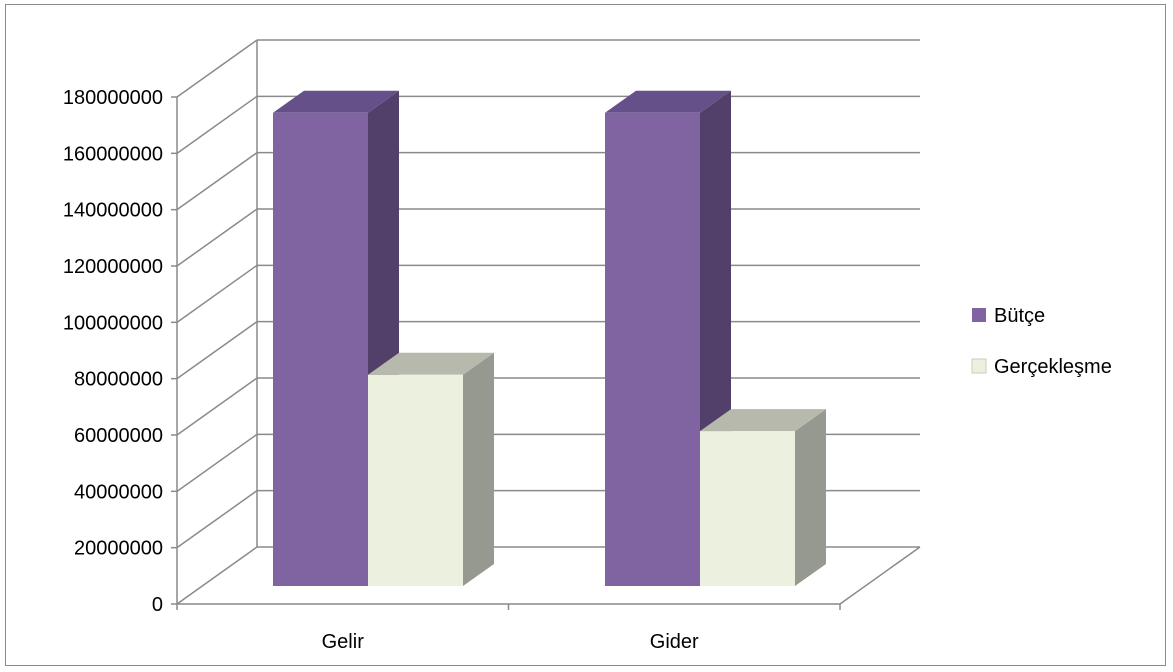  What do you see at coordinates (1053, 367) in the screenshot?
I see `legend-label-gerceklesme: Gerçekleşme` at bounding box center [1053, 367].